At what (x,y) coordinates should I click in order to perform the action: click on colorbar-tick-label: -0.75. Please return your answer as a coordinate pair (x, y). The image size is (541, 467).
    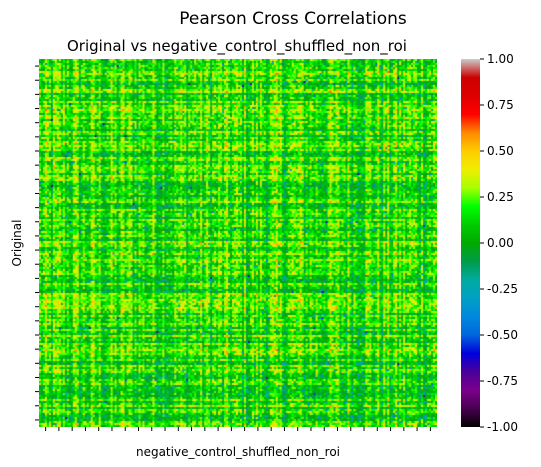
    Looking at the image, I should click on (502, 381).